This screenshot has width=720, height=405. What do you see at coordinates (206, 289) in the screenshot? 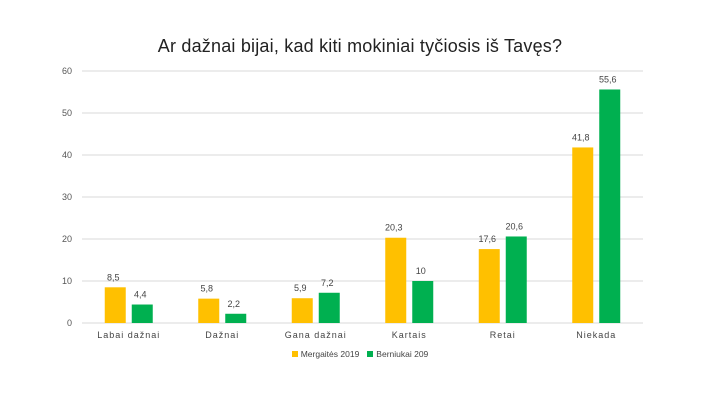
I see `data-label: 5,8` at bounding box center [206, 289].